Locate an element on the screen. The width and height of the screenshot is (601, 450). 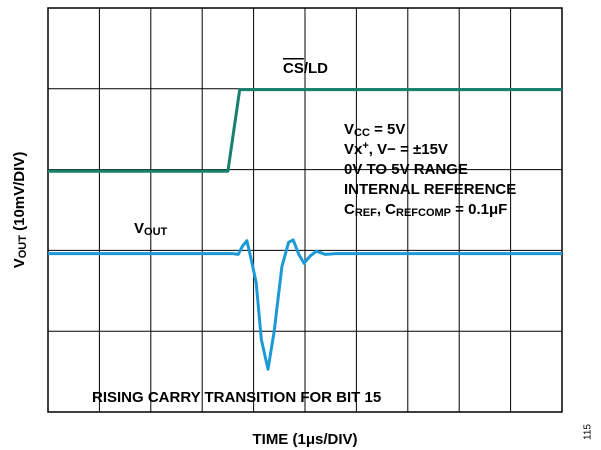
y-axis-label: VOUT​ (10mV/DIV) is located at coordinates (20, 210).